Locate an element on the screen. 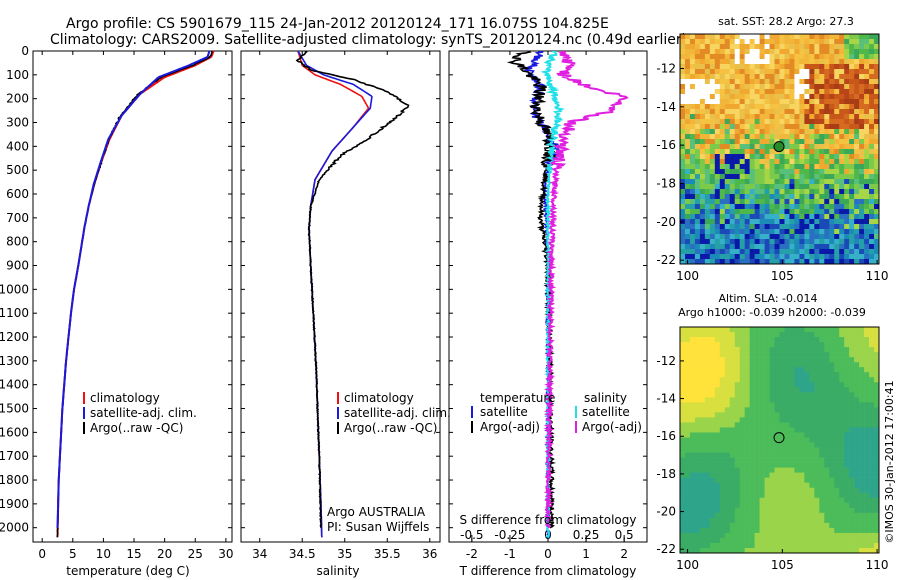  series-line-salinity-satellite is located at coordinates (552, 295).